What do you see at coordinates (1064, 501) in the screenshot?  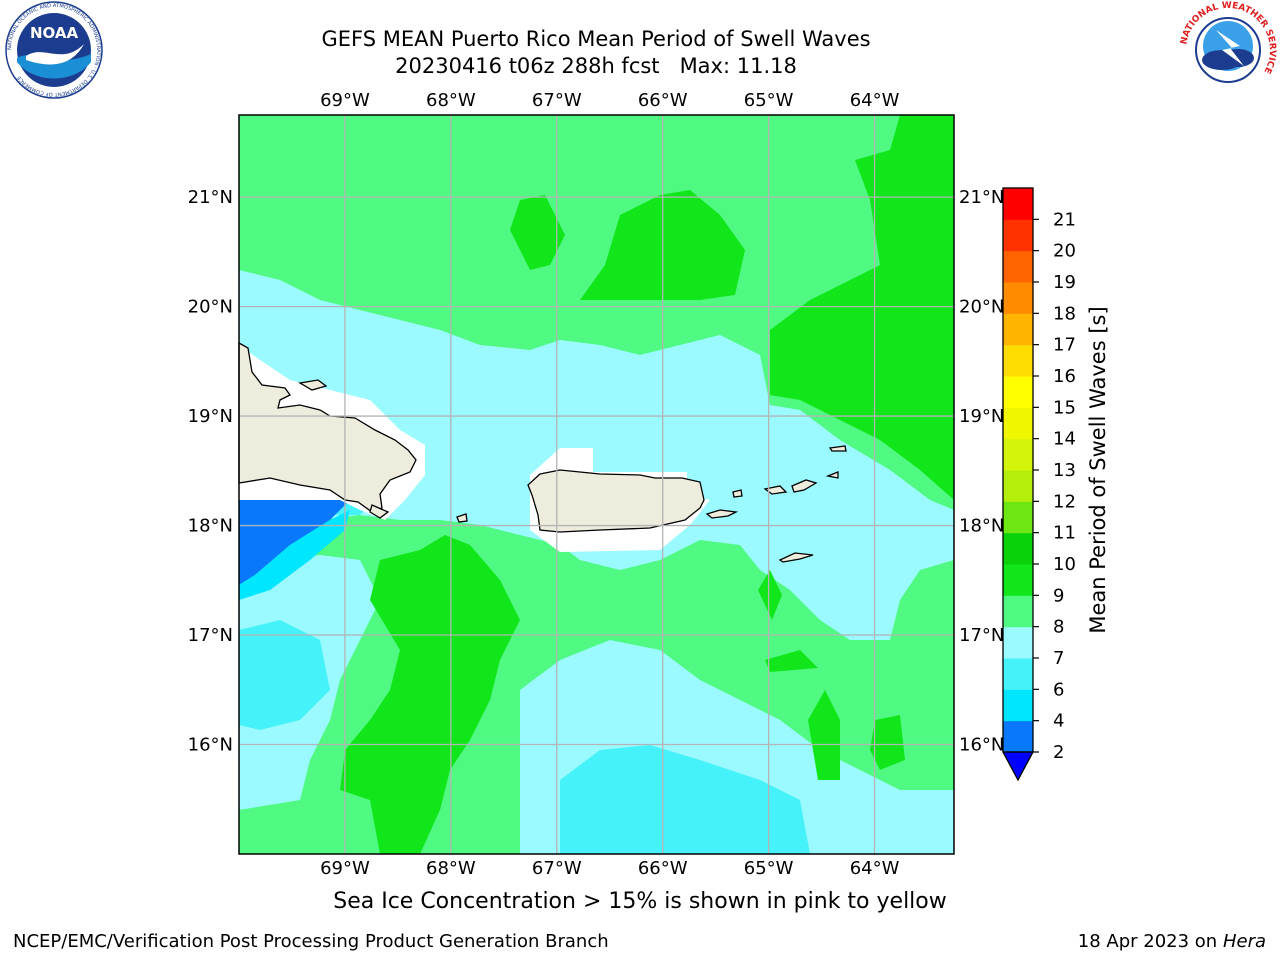 I see `colorbar-tick-label: 12` at bounding box center [1064, 501].